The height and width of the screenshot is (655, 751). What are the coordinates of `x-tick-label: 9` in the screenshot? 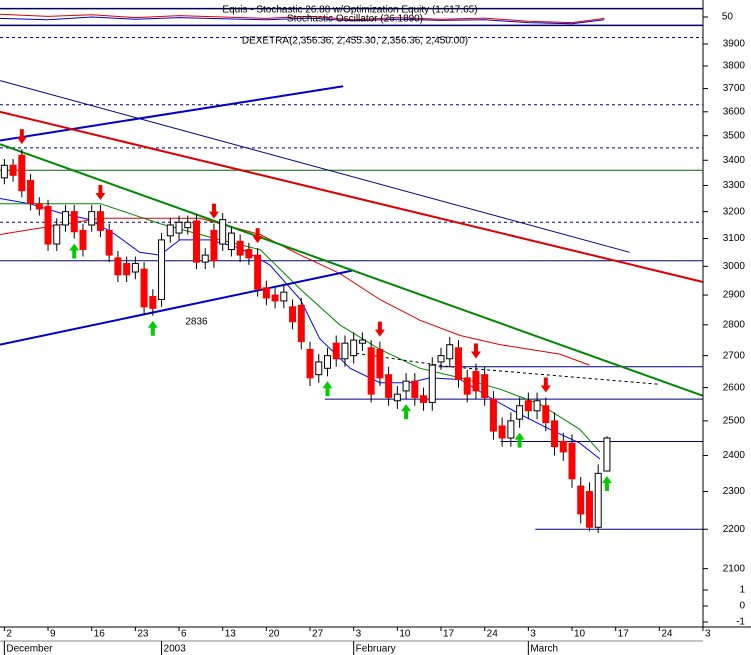 It's located at (53, 634).